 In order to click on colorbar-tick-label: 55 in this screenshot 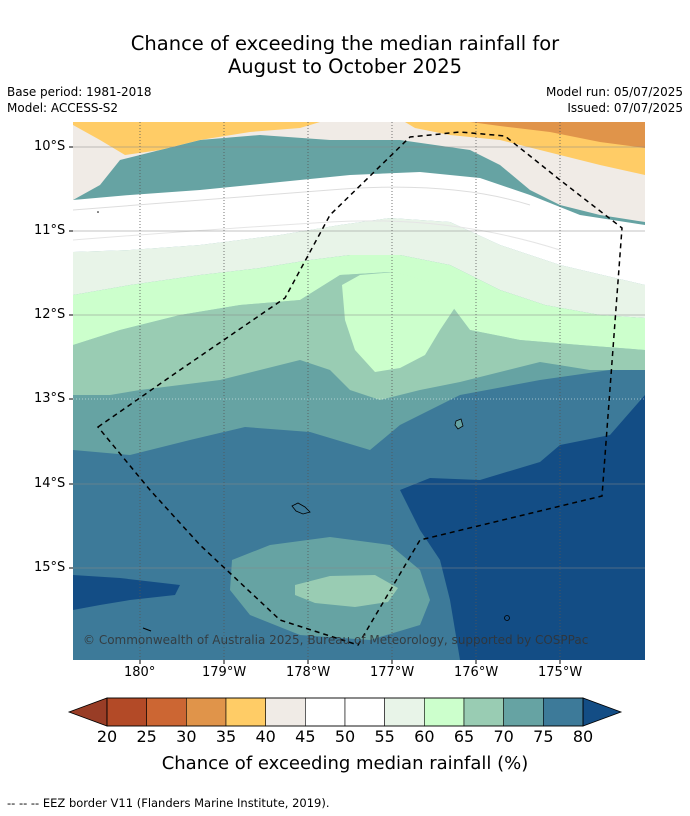, I will do `click(384, 736)`.